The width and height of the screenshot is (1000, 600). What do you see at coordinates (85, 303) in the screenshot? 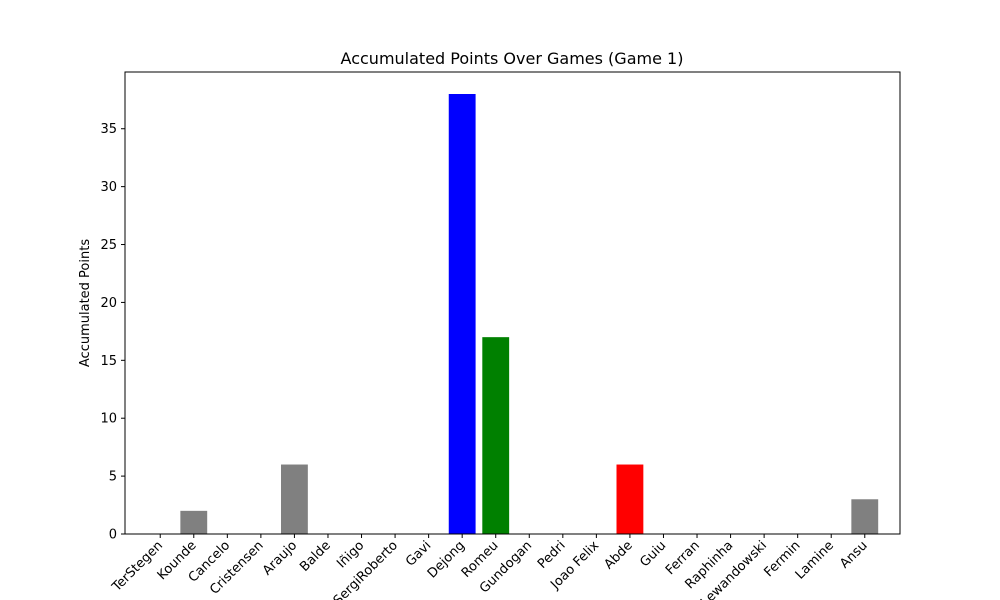
I see `y-axis-label: Accumulated Points` at bounding box center [85, 303].